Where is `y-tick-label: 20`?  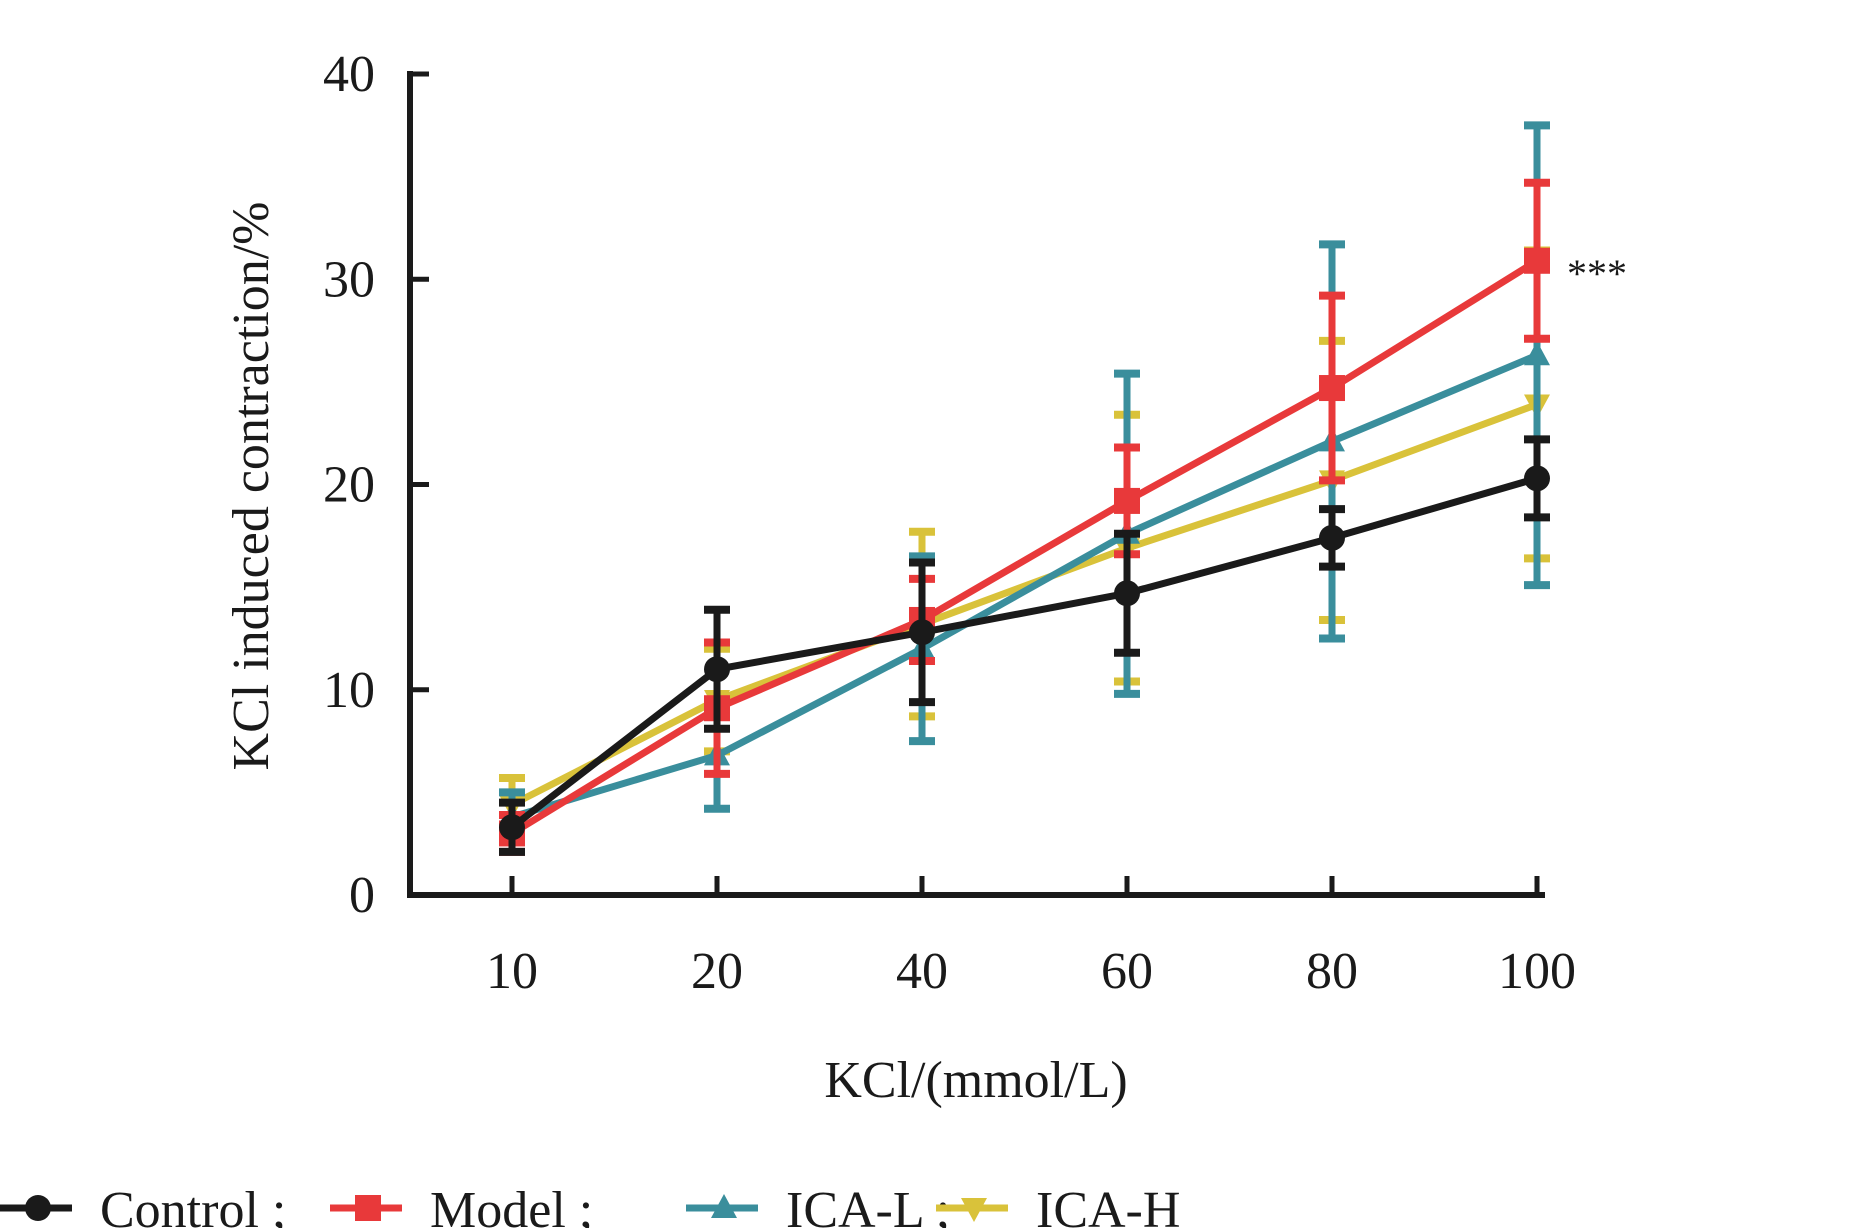 y-tick-label: 20 is located at coordinates (349, 485).